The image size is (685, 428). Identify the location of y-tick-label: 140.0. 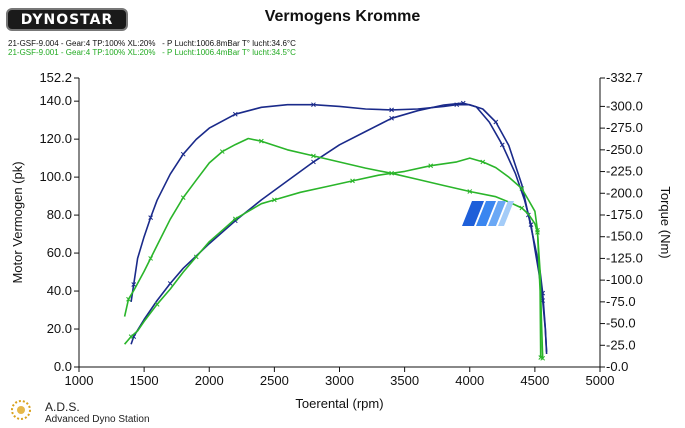
(55, 100).